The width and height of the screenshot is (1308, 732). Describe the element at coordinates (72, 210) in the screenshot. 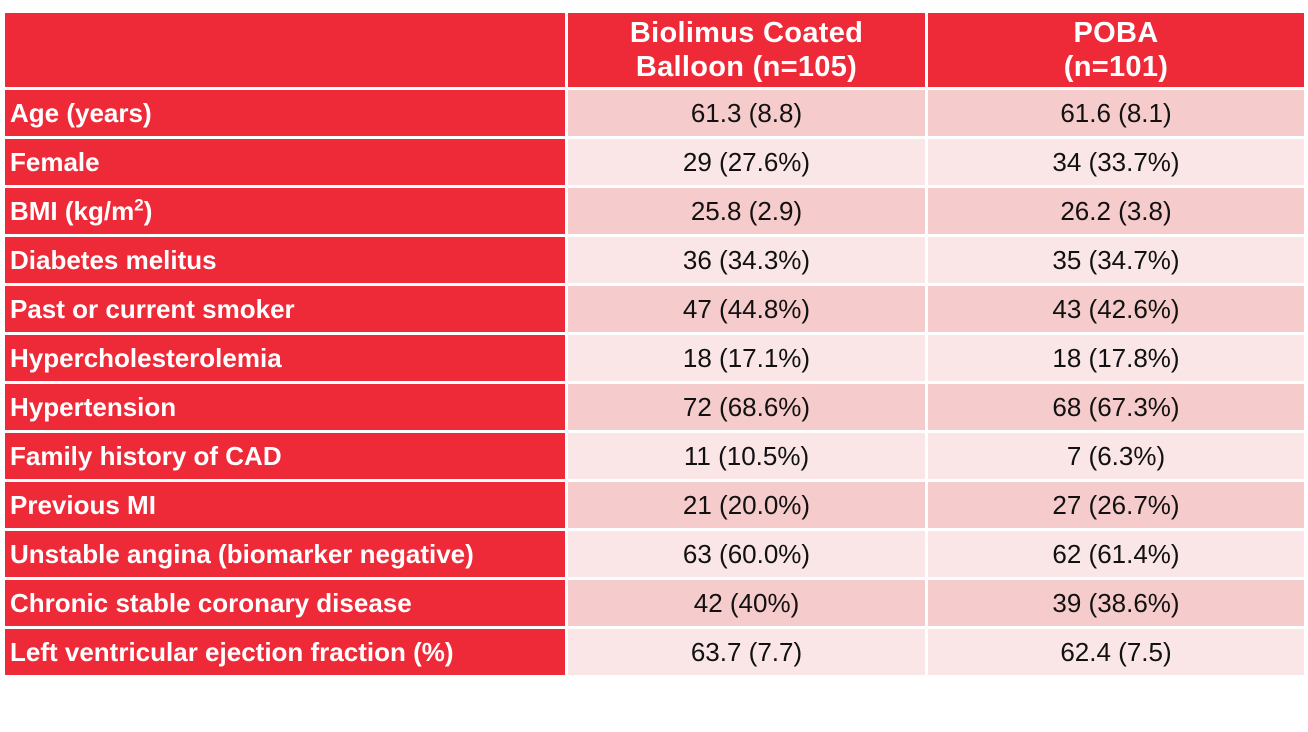

I see `row-label-text: BMI (kg/m` at that location.